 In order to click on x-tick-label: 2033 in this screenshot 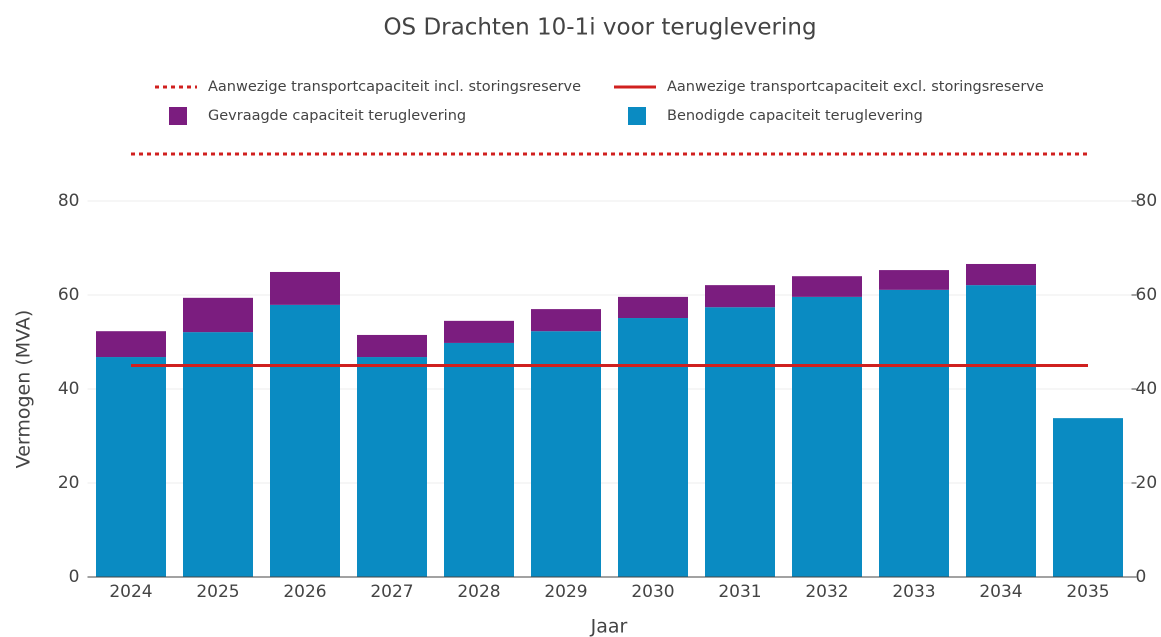, I will do `click(913, 592)`.